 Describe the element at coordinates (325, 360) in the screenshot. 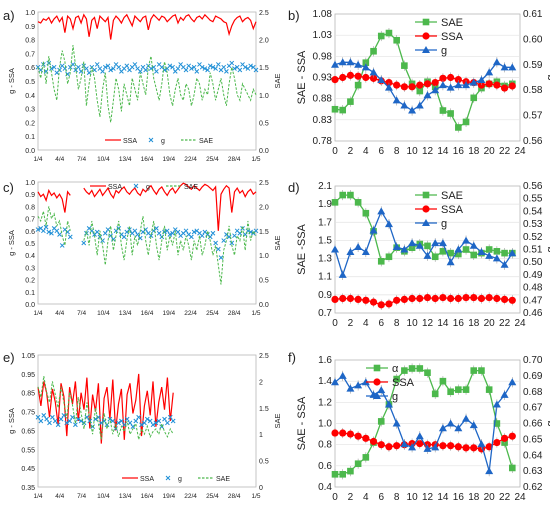

I see `y-left-tick-label: 1.6` at that location.